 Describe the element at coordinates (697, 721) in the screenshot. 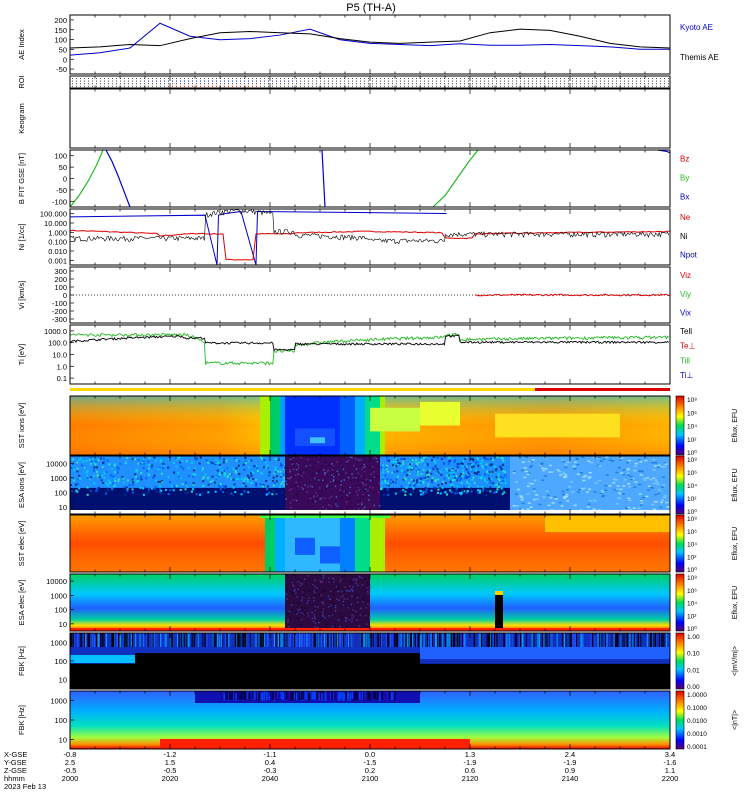

I see `colorbar-tick-fbk_b: 0.0100` at that location.